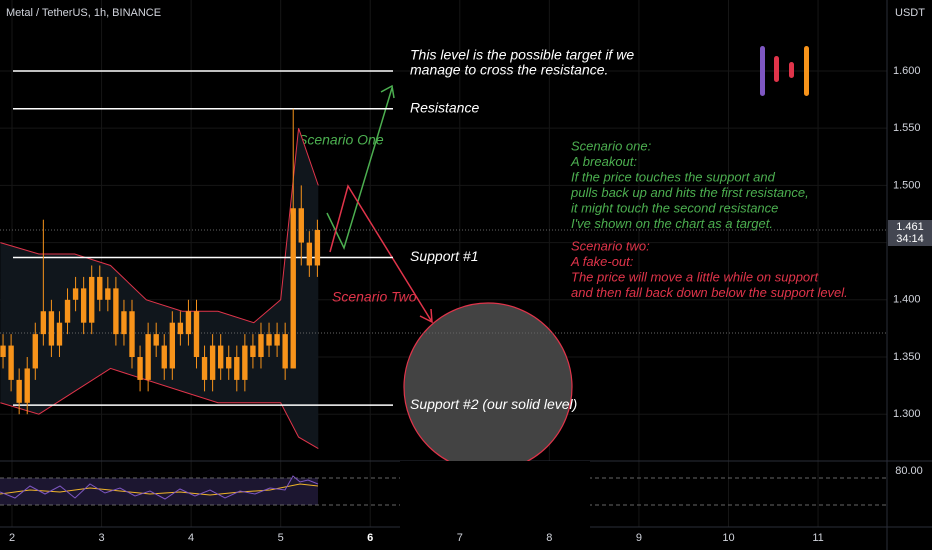  I want to click on x-tick-label: 10, so click(728, 538).